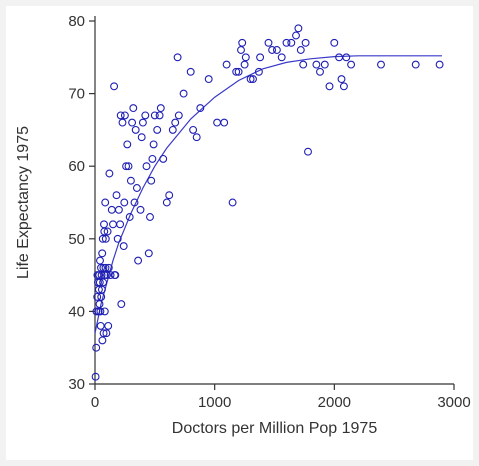  What do you see at coordinates (76, 94) in the screenshot?
I see `y-tick-label: 70` at bounding box center [76, 94].